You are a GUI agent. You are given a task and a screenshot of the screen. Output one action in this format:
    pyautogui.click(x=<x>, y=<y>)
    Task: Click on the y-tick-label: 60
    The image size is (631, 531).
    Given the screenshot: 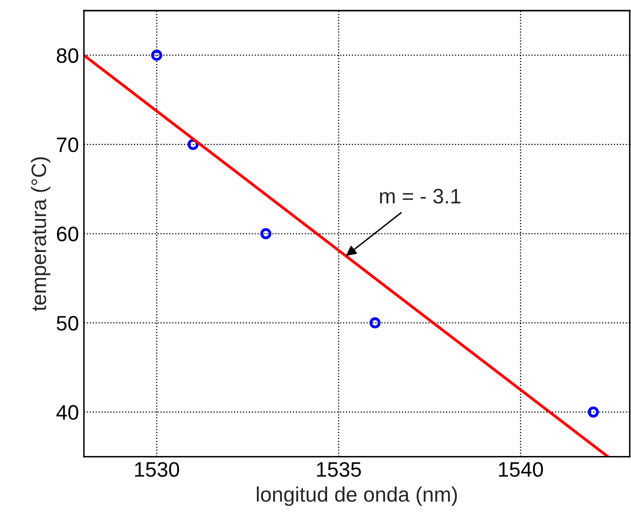 What is the action you would take?
    pyautogui.click(x=67, y=234)
    